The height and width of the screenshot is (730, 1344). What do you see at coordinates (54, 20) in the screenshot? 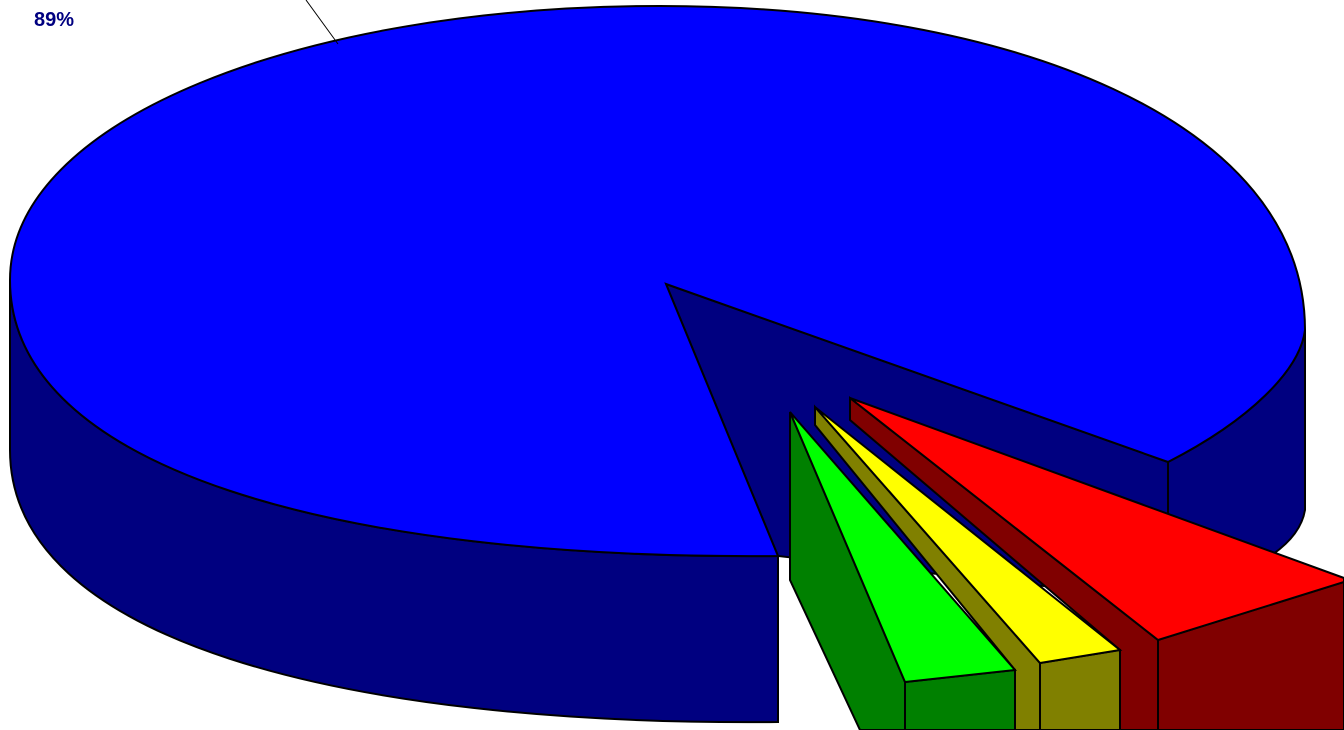
I see `slice-label-89: 89%` at bounding box center [54, 20].